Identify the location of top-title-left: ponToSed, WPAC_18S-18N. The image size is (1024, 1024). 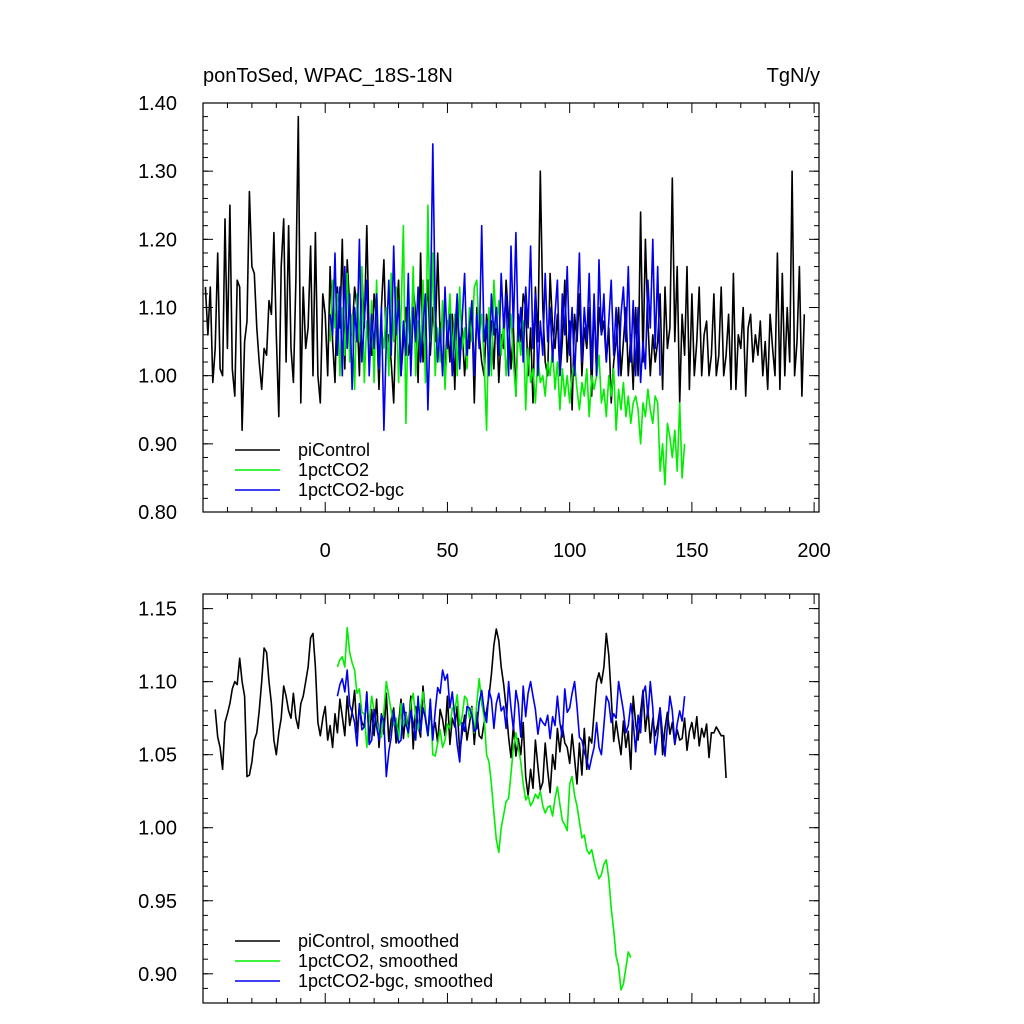
(328, 76).